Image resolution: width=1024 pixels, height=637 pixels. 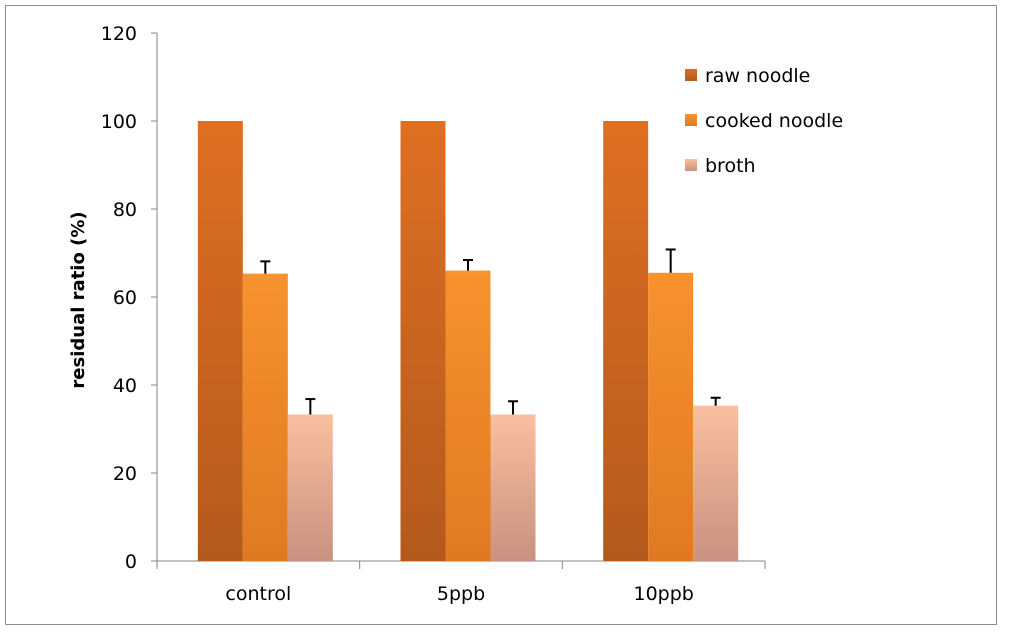 What do you see at coordinates (131, 562) in the screenshot?
I see `y-tick-label: 0` at bounding box center [131, 562].